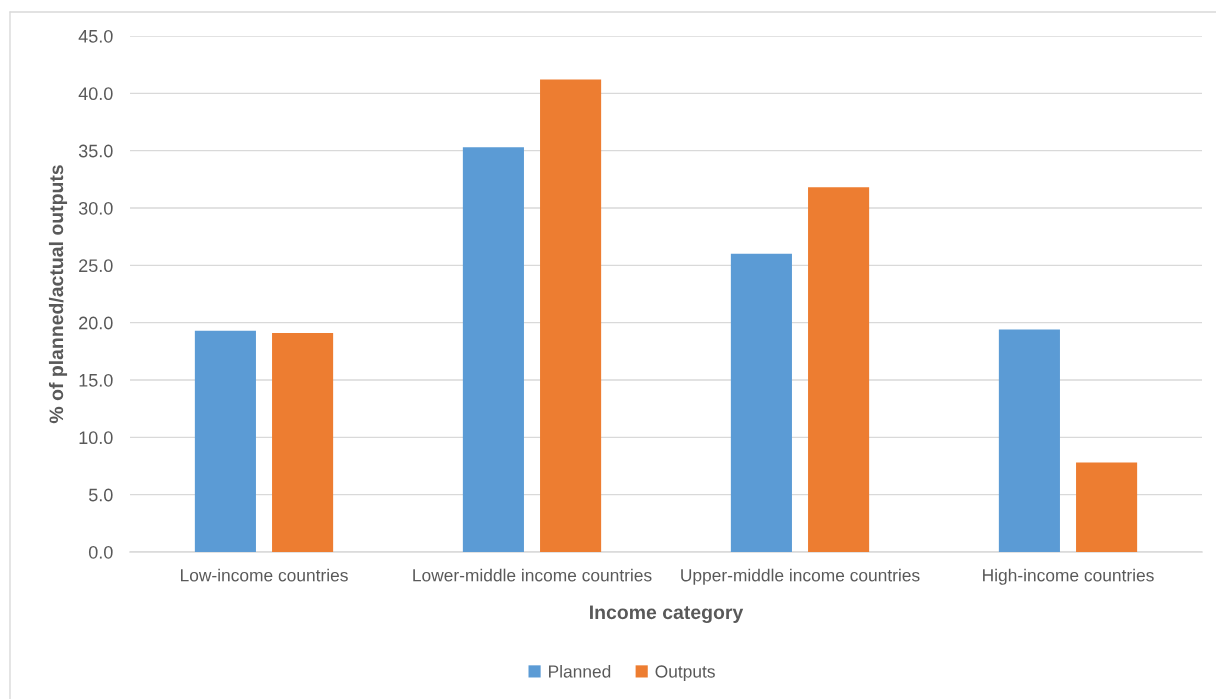  What do you see at coordinates (800, 576) in the screenshot?
I see `x-tick-label: Upper-middle income countries` at bounding box center [800, 576].